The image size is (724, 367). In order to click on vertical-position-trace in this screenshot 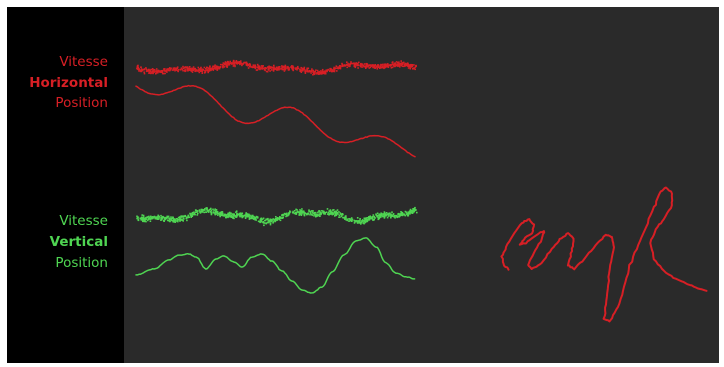, I will do `click(275, 265)`.